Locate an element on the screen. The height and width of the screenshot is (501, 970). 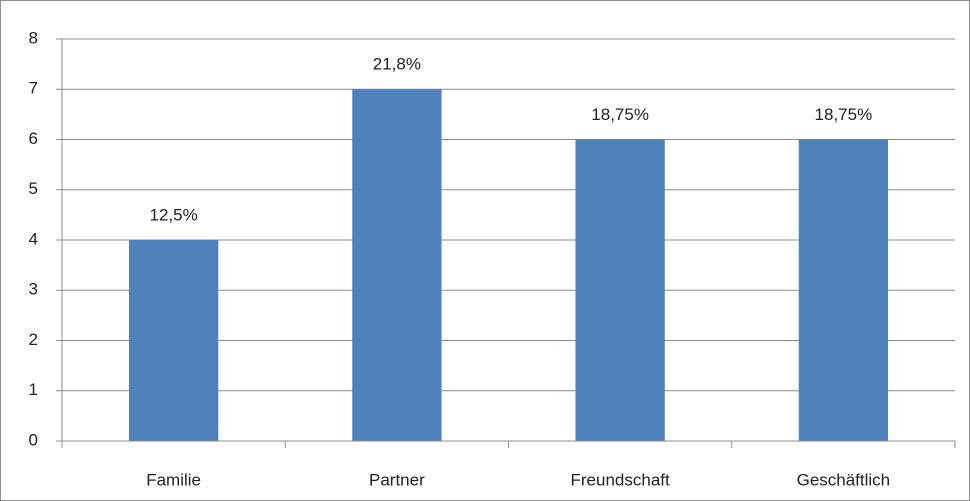
bar-annotation: 21,8% is located at coordinates (397, 64).